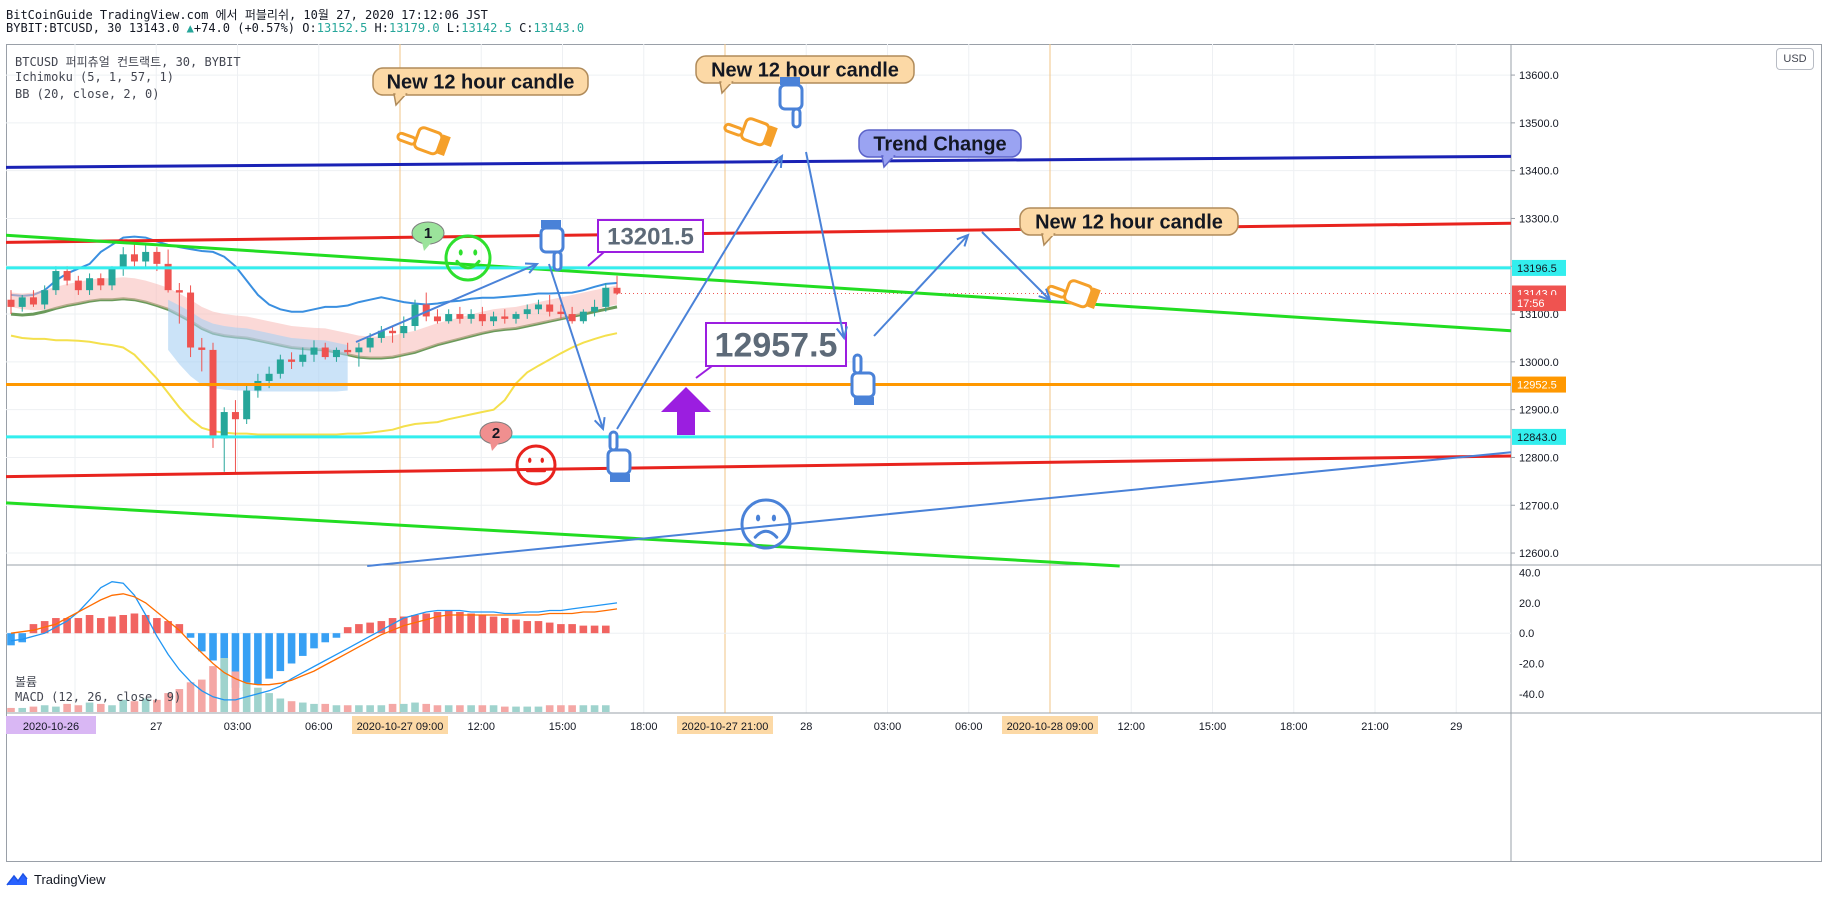  Describe the element at coordinates (87, 94) in the screenshot. I see `legend-bb: BB (20, close, 2, 0)` at that location.